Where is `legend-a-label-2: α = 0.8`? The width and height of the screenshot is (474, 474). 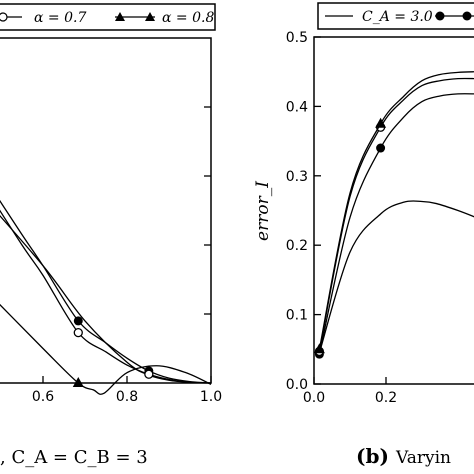 legend-a-label-2: α = 0.8 is located at coordinates (188, 18).